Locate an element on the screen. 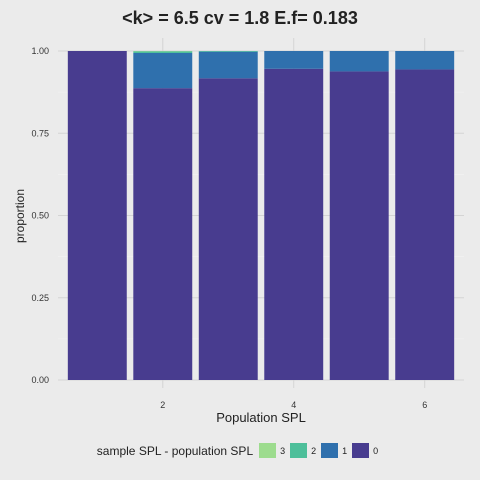  legend-label: 0 is located at coordinates (376, 450).